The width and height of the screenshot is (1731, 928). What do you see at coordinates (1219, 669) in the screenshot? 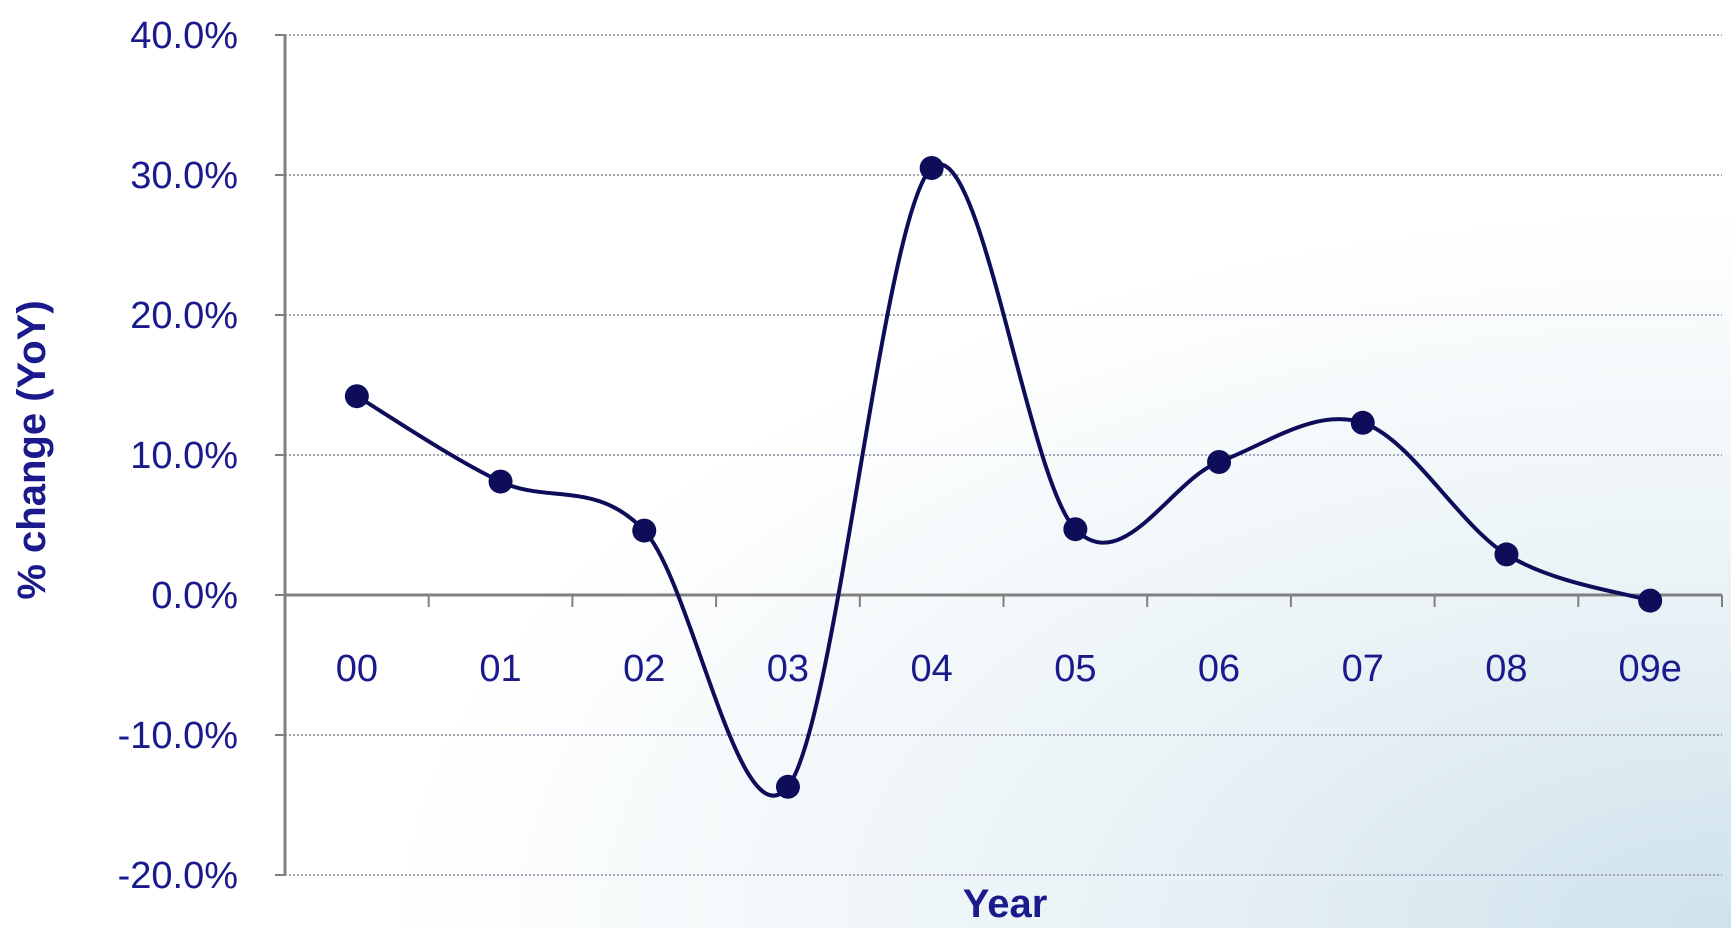
I see `x-tick-label: 06` at bounding box center [1219, 669].